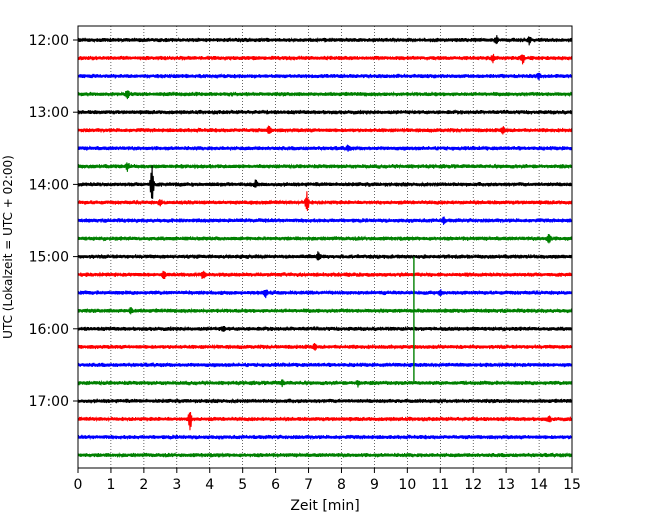 Image resolution: width=650 pixels, height=520 pixels. I want to click on x-tick-label: 7, so click(308, 485).